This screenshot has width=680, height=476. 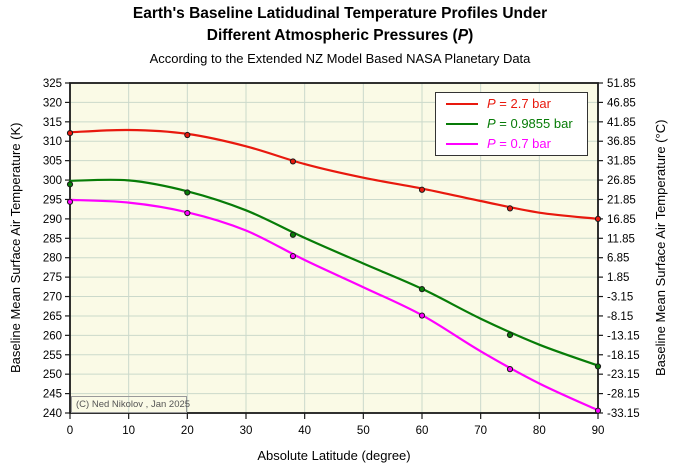 What do you see at coordinates (304, 431) in the screenshot?
I see `x-tick-label: 40` at bounding box center [304, 431].